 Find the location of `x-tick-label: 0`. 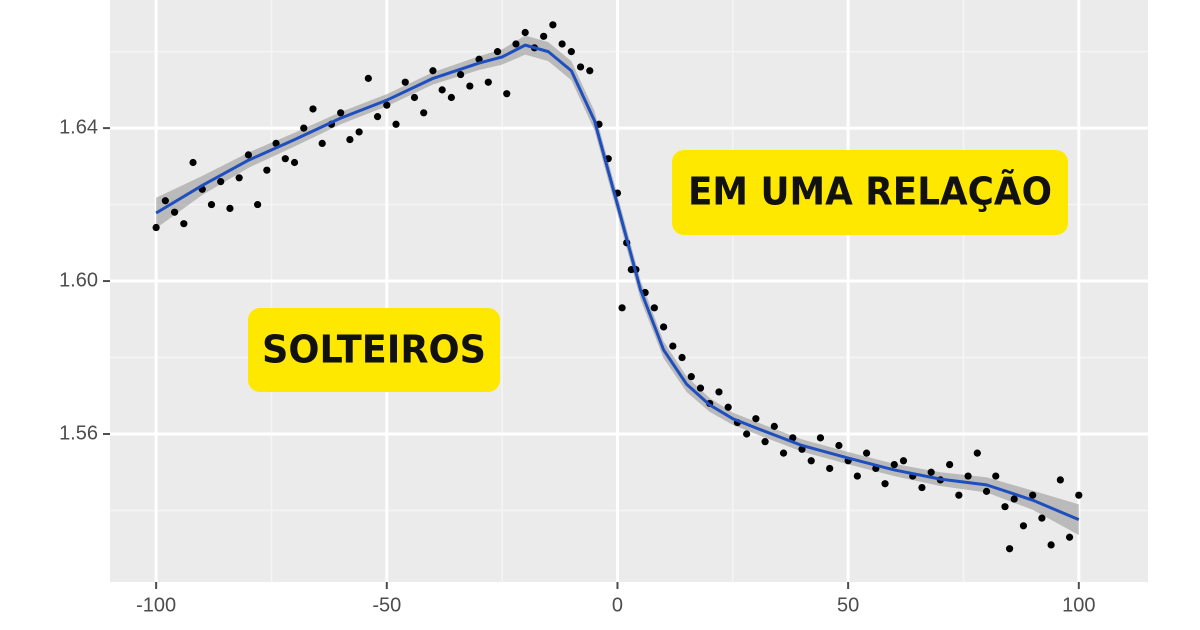

x-tick-label: 0 is located at coordinates (617, 605).